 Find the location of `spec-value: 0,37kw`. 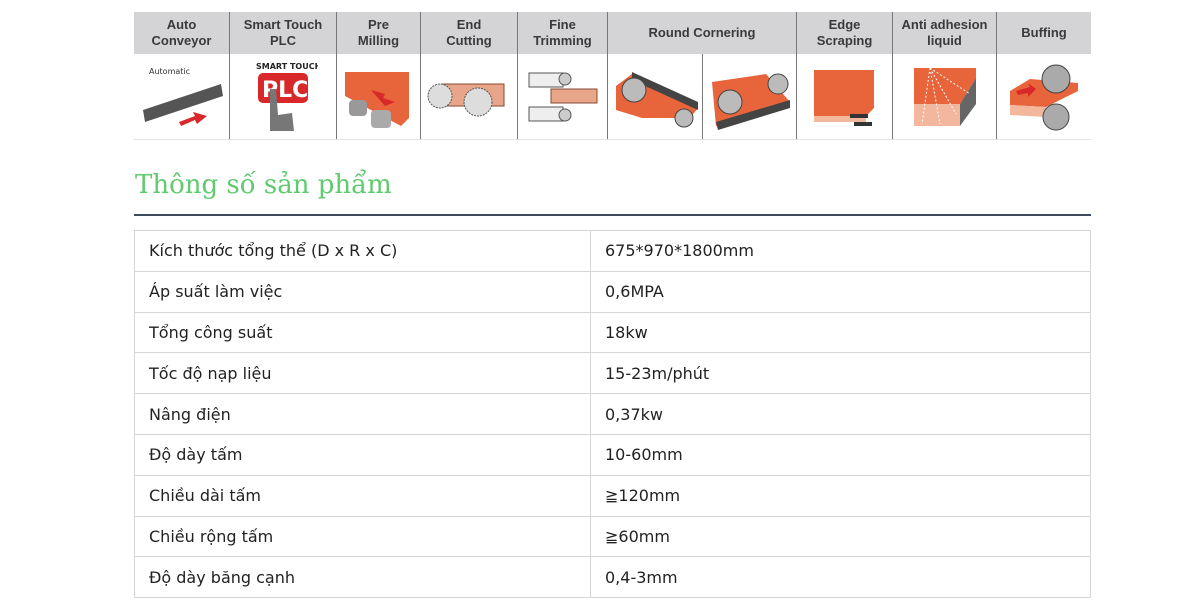

spec-value: 0,37kw is located at coordinates (840, 414).